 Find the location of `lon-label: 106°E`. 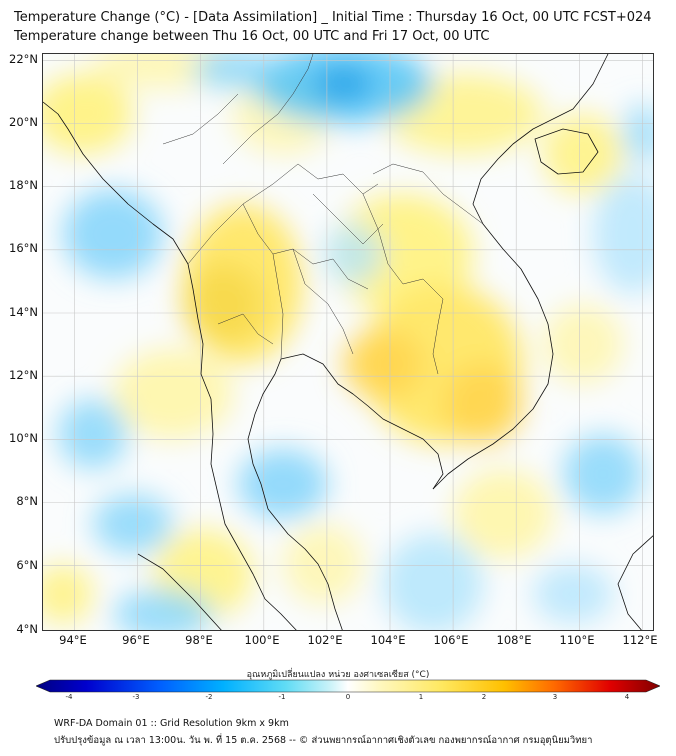

lon-label: 106°E is located at coordinates (451, 640).